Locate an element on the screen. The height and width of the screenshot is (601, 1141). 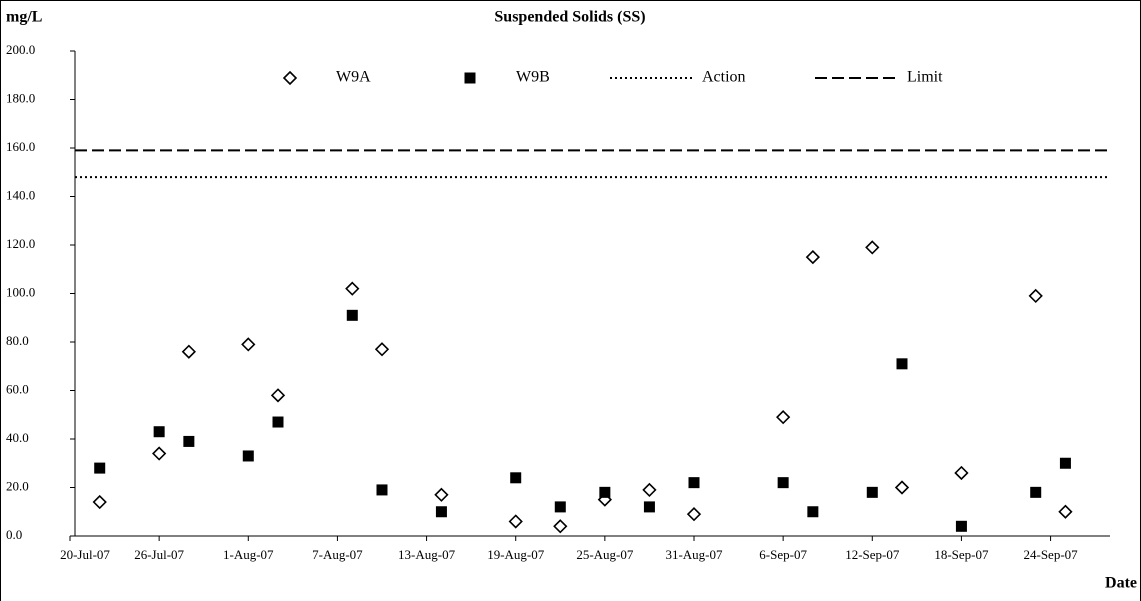
legend-label: W9A is located at coordinates (353, 77).